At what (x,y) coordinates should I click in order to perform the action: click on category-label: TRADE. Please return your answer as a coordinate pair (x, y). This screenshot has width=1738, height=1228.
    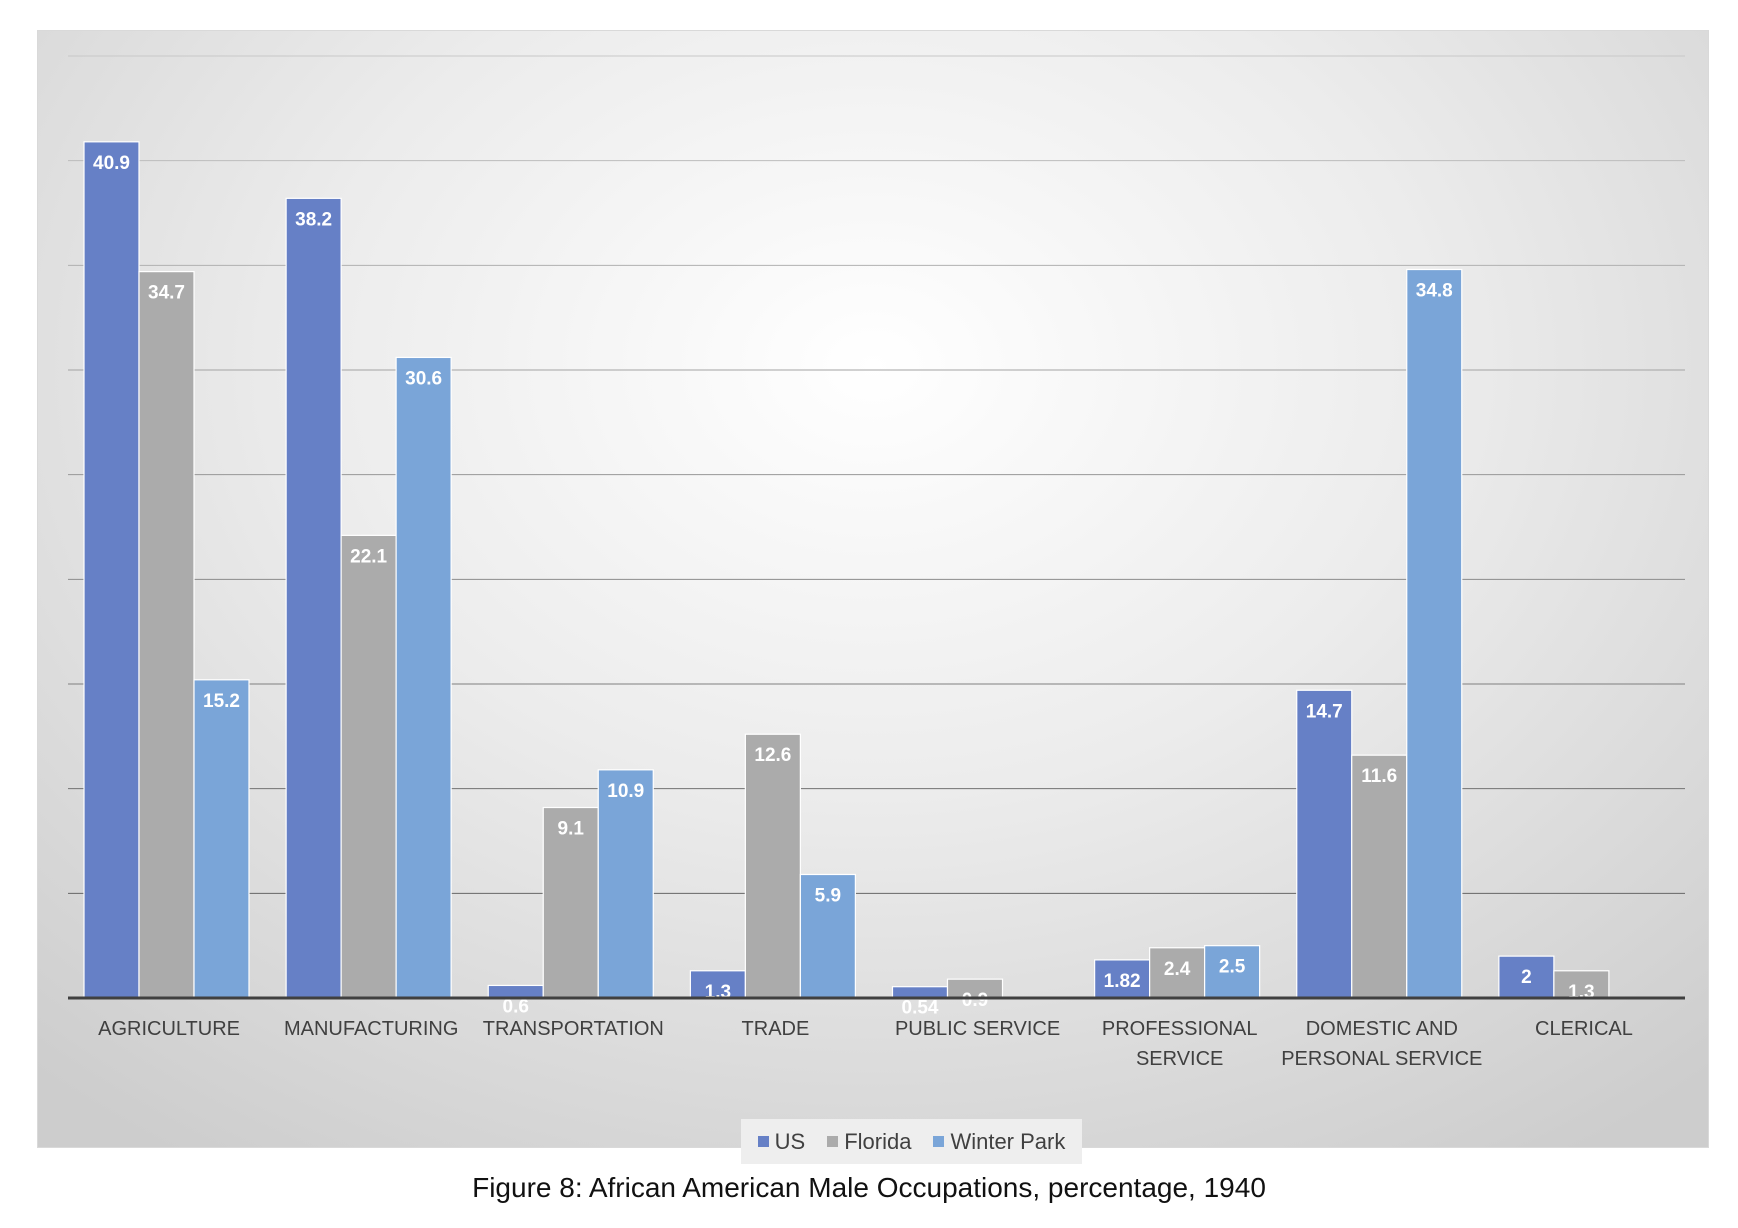
    Looking at the image, I should click on (776, 1029).